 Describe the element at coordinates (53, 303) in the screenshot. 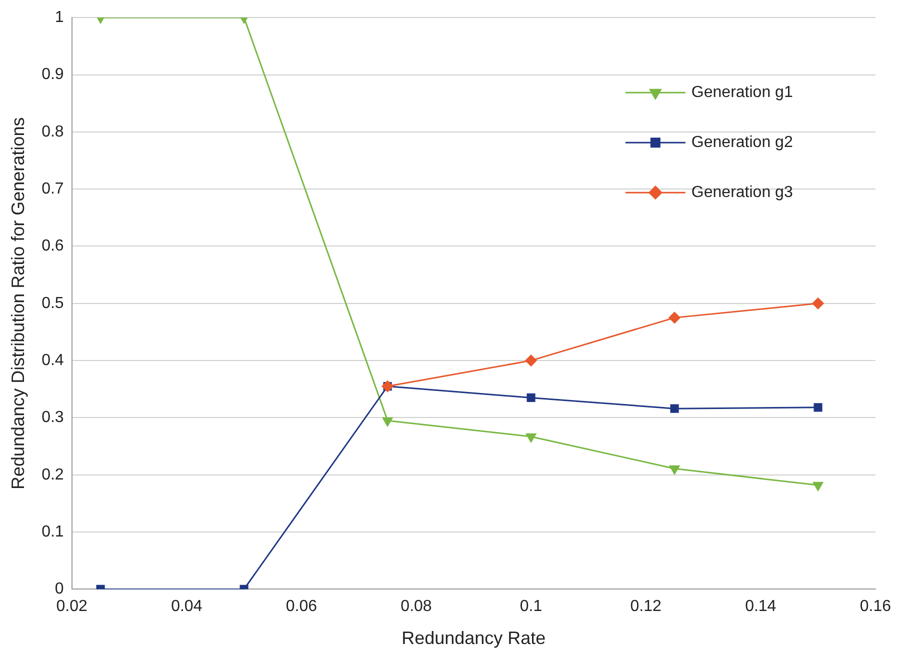

I see `y-tick-label: 0.5` at that location.